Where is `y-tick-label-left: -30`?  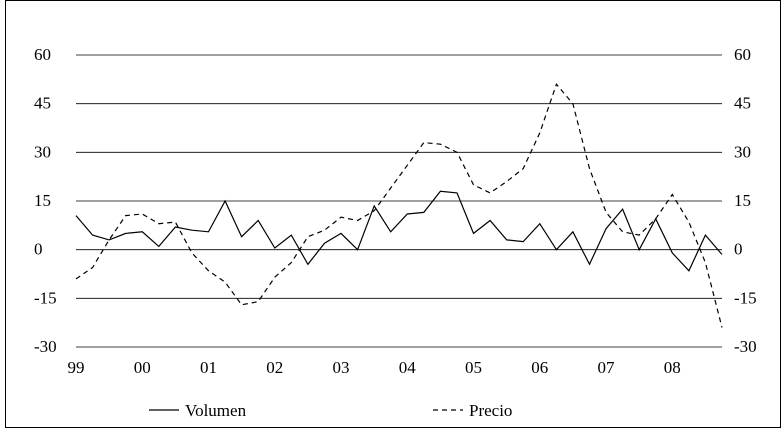
y-tick-label-left: -30 is located at coordinates (45, 346).